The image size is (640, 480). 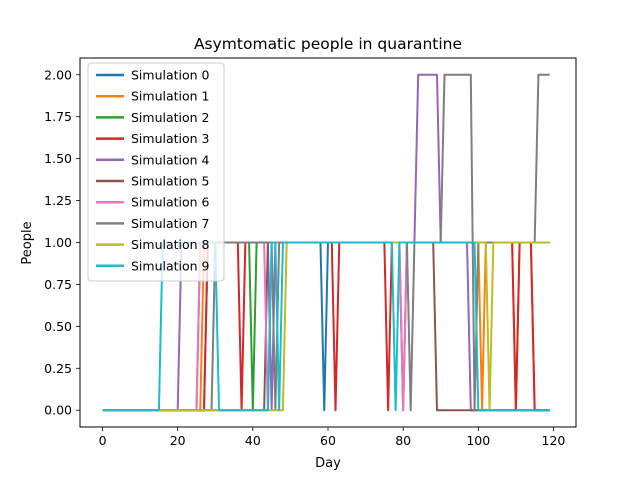 What do you see at coordinates (170, 159) in the screenshot?
I see `legend-label: Simulation 4` at bounding box center [170, 159].